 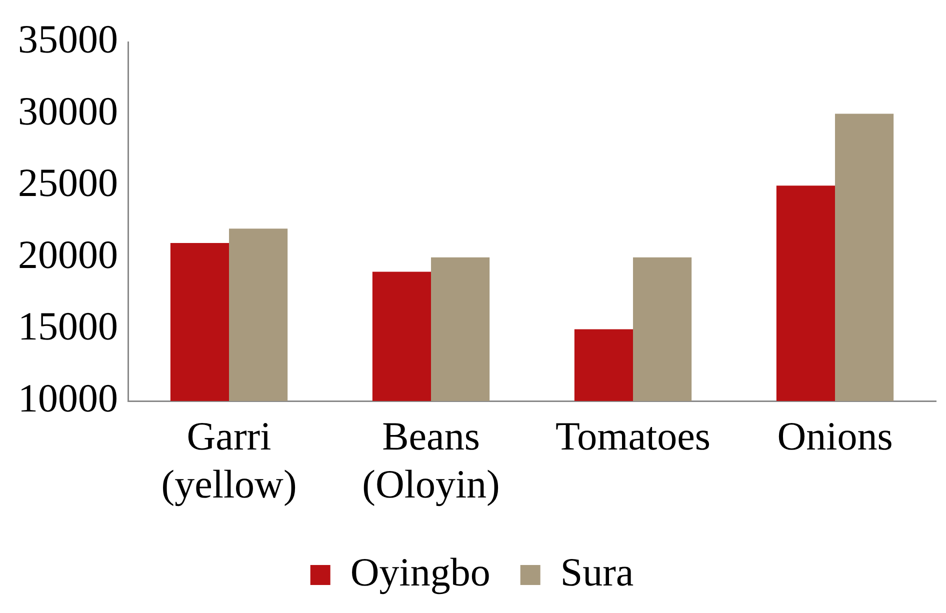 What do you see at coordinates (420, 572) in the screenshot?
I see `legend-label: Oyingbo` at bounding box center [420, 572].